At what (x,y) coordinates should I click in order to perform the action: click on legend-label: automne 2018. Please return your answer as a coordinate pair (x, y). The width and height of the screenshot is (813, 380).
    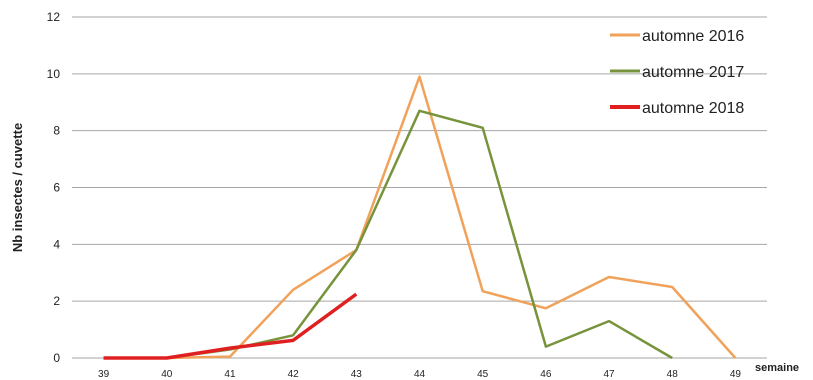
    Looking at the image, I should click on (693, 108).